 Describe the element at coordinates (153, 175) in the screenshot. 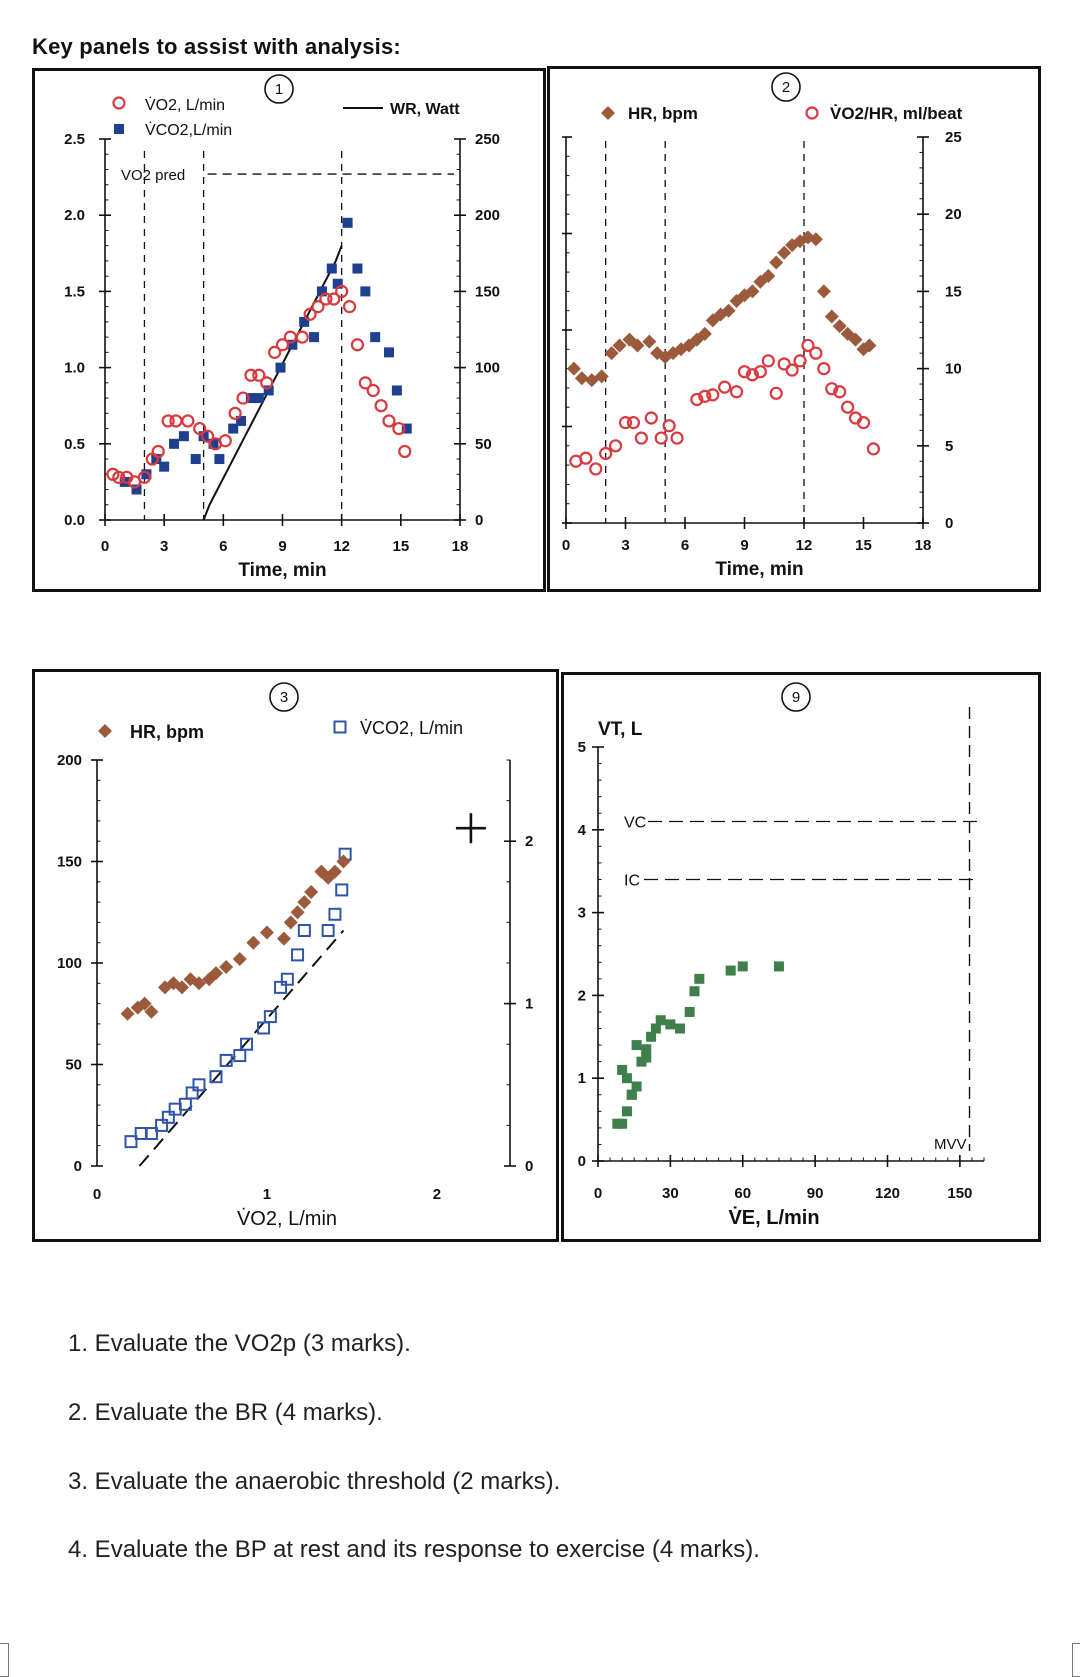

I see `chart1-vo2-pred-label: VO2 pred` at that location.